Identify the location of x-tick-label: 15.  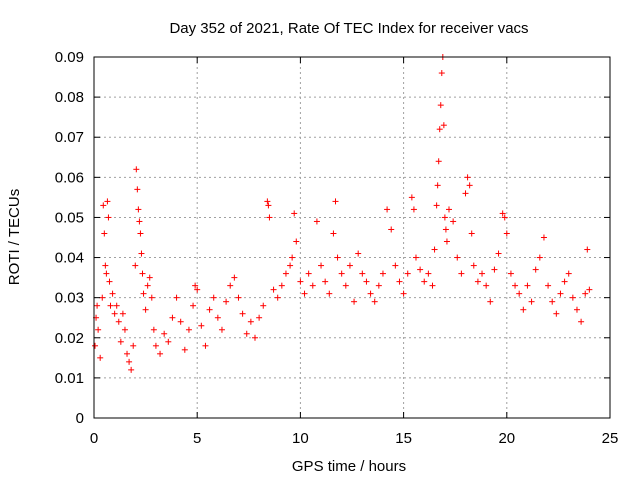
(403, 438).